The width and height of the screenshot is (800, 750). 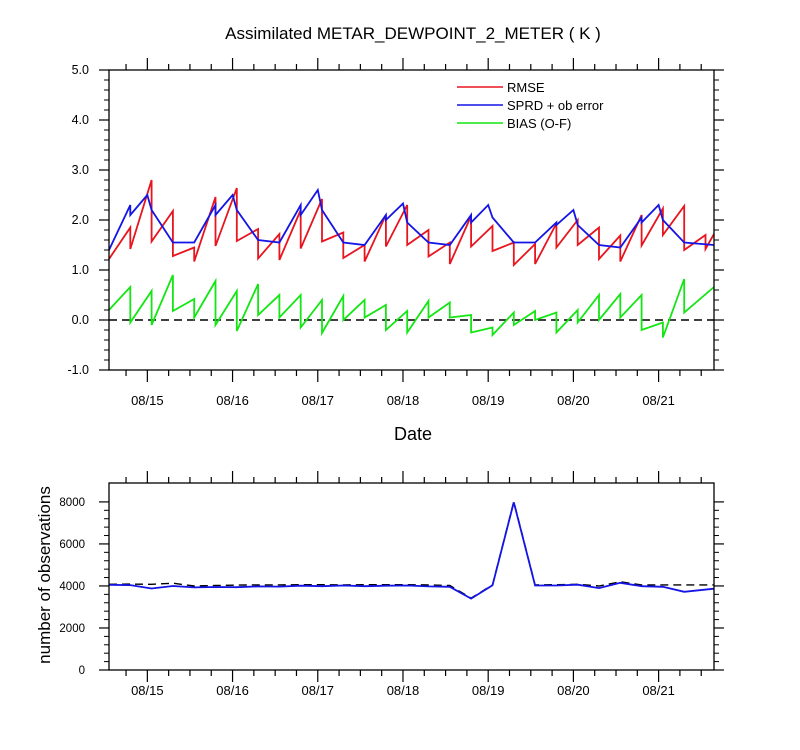 I want to click on top-y-tick-label: 5.0, so click(x=80, y=70).